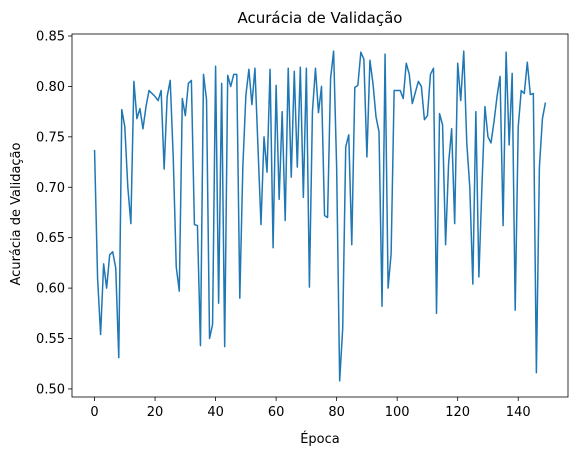 This screenshot has width=576, height=456. What do you see at coordinates (50, 238) in the screenshot?
I see `y-tick-label: 0.65` at bounding box center [50, 238].